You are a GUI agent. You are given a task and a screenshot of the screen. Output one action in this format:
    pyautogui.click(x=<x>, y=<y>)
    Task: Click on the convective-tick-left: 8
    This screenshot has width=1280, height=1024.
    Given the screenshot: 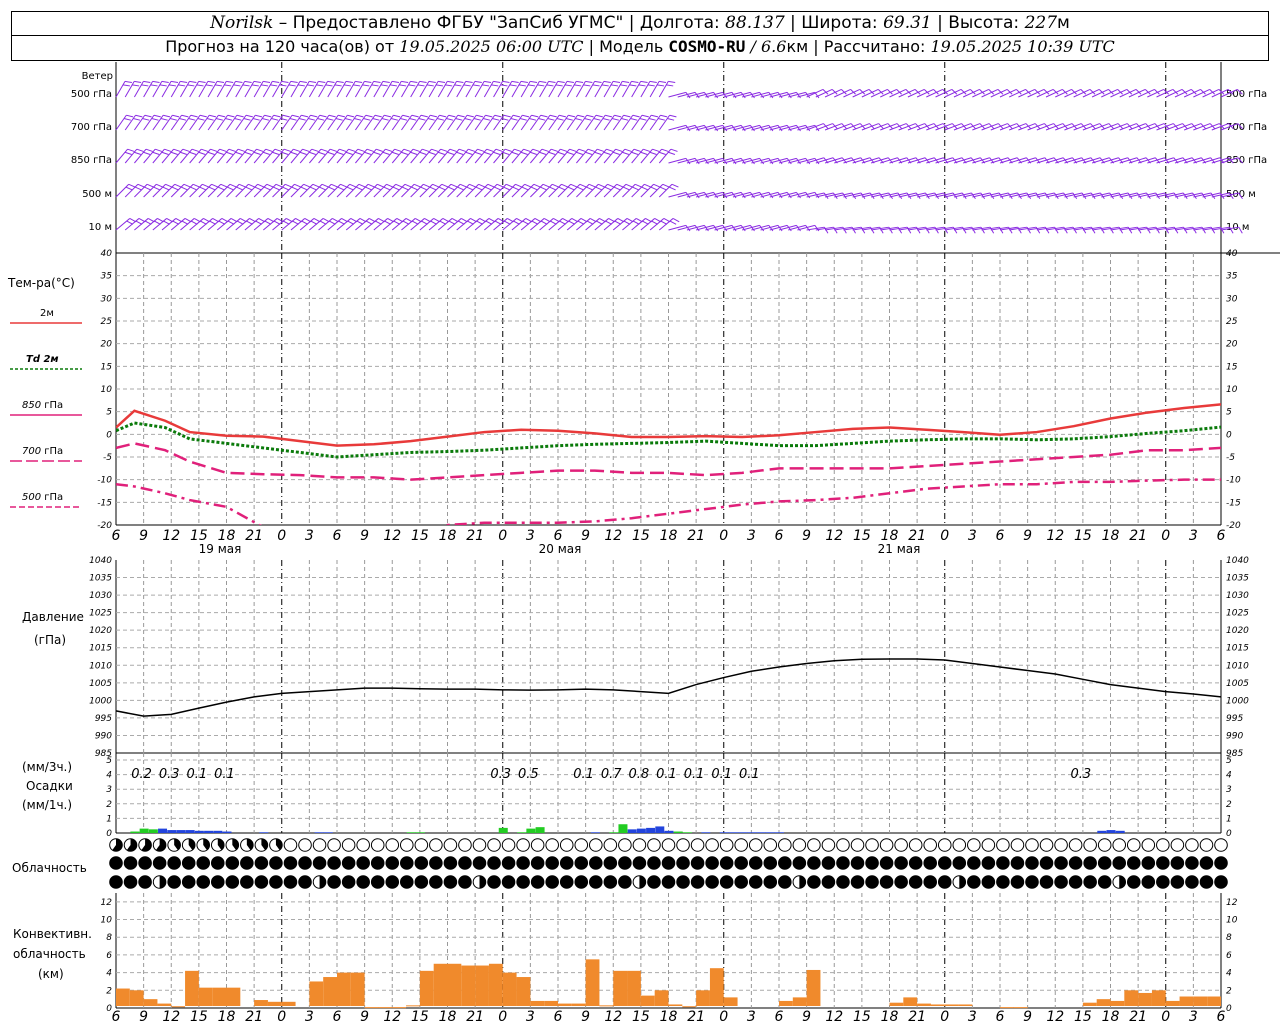 What is the action you would take?
    pyautogui.click(x=109, y=938)
    